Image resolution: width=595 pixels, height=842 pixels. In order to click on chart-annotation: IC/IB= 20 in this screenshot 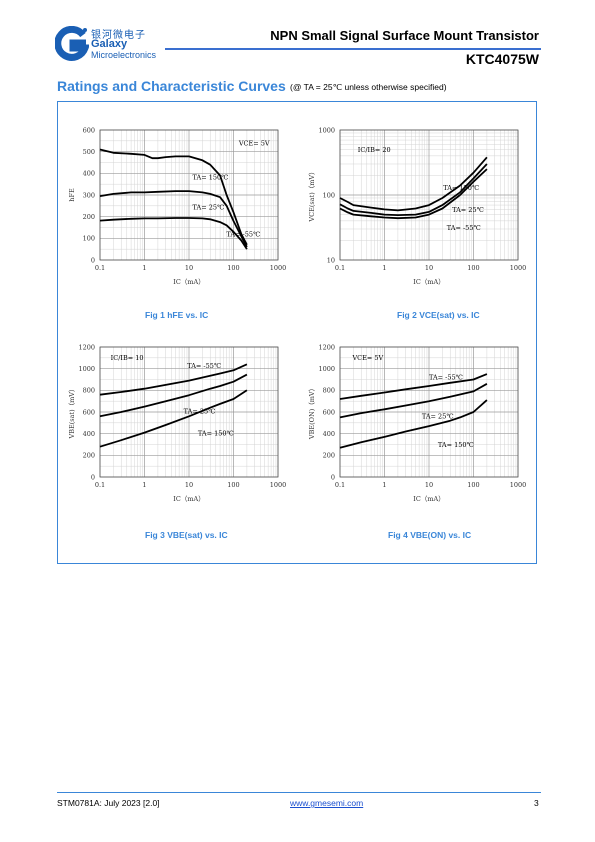, I will do `click(374, 150)`.